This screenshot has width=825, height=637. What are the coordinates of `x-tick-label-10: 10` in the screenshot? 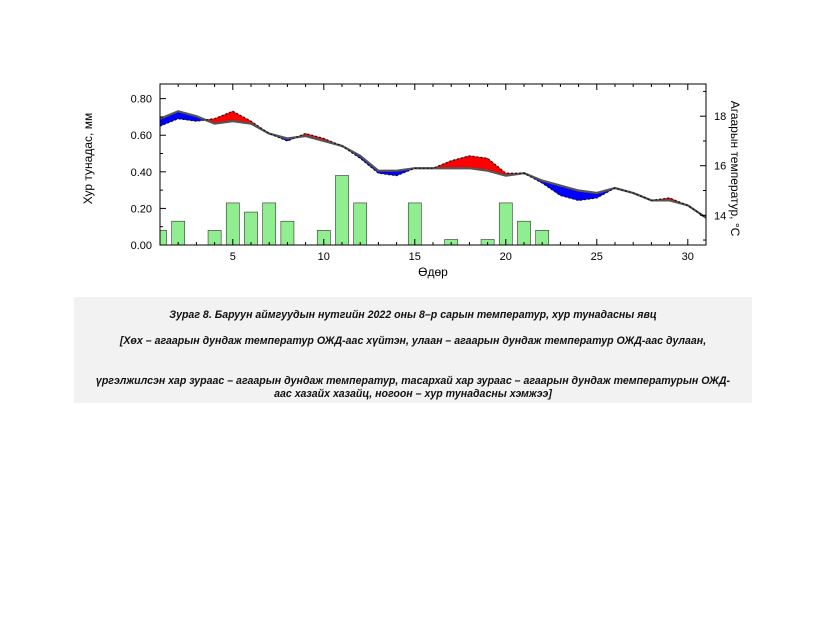 It's located at (324, 257).